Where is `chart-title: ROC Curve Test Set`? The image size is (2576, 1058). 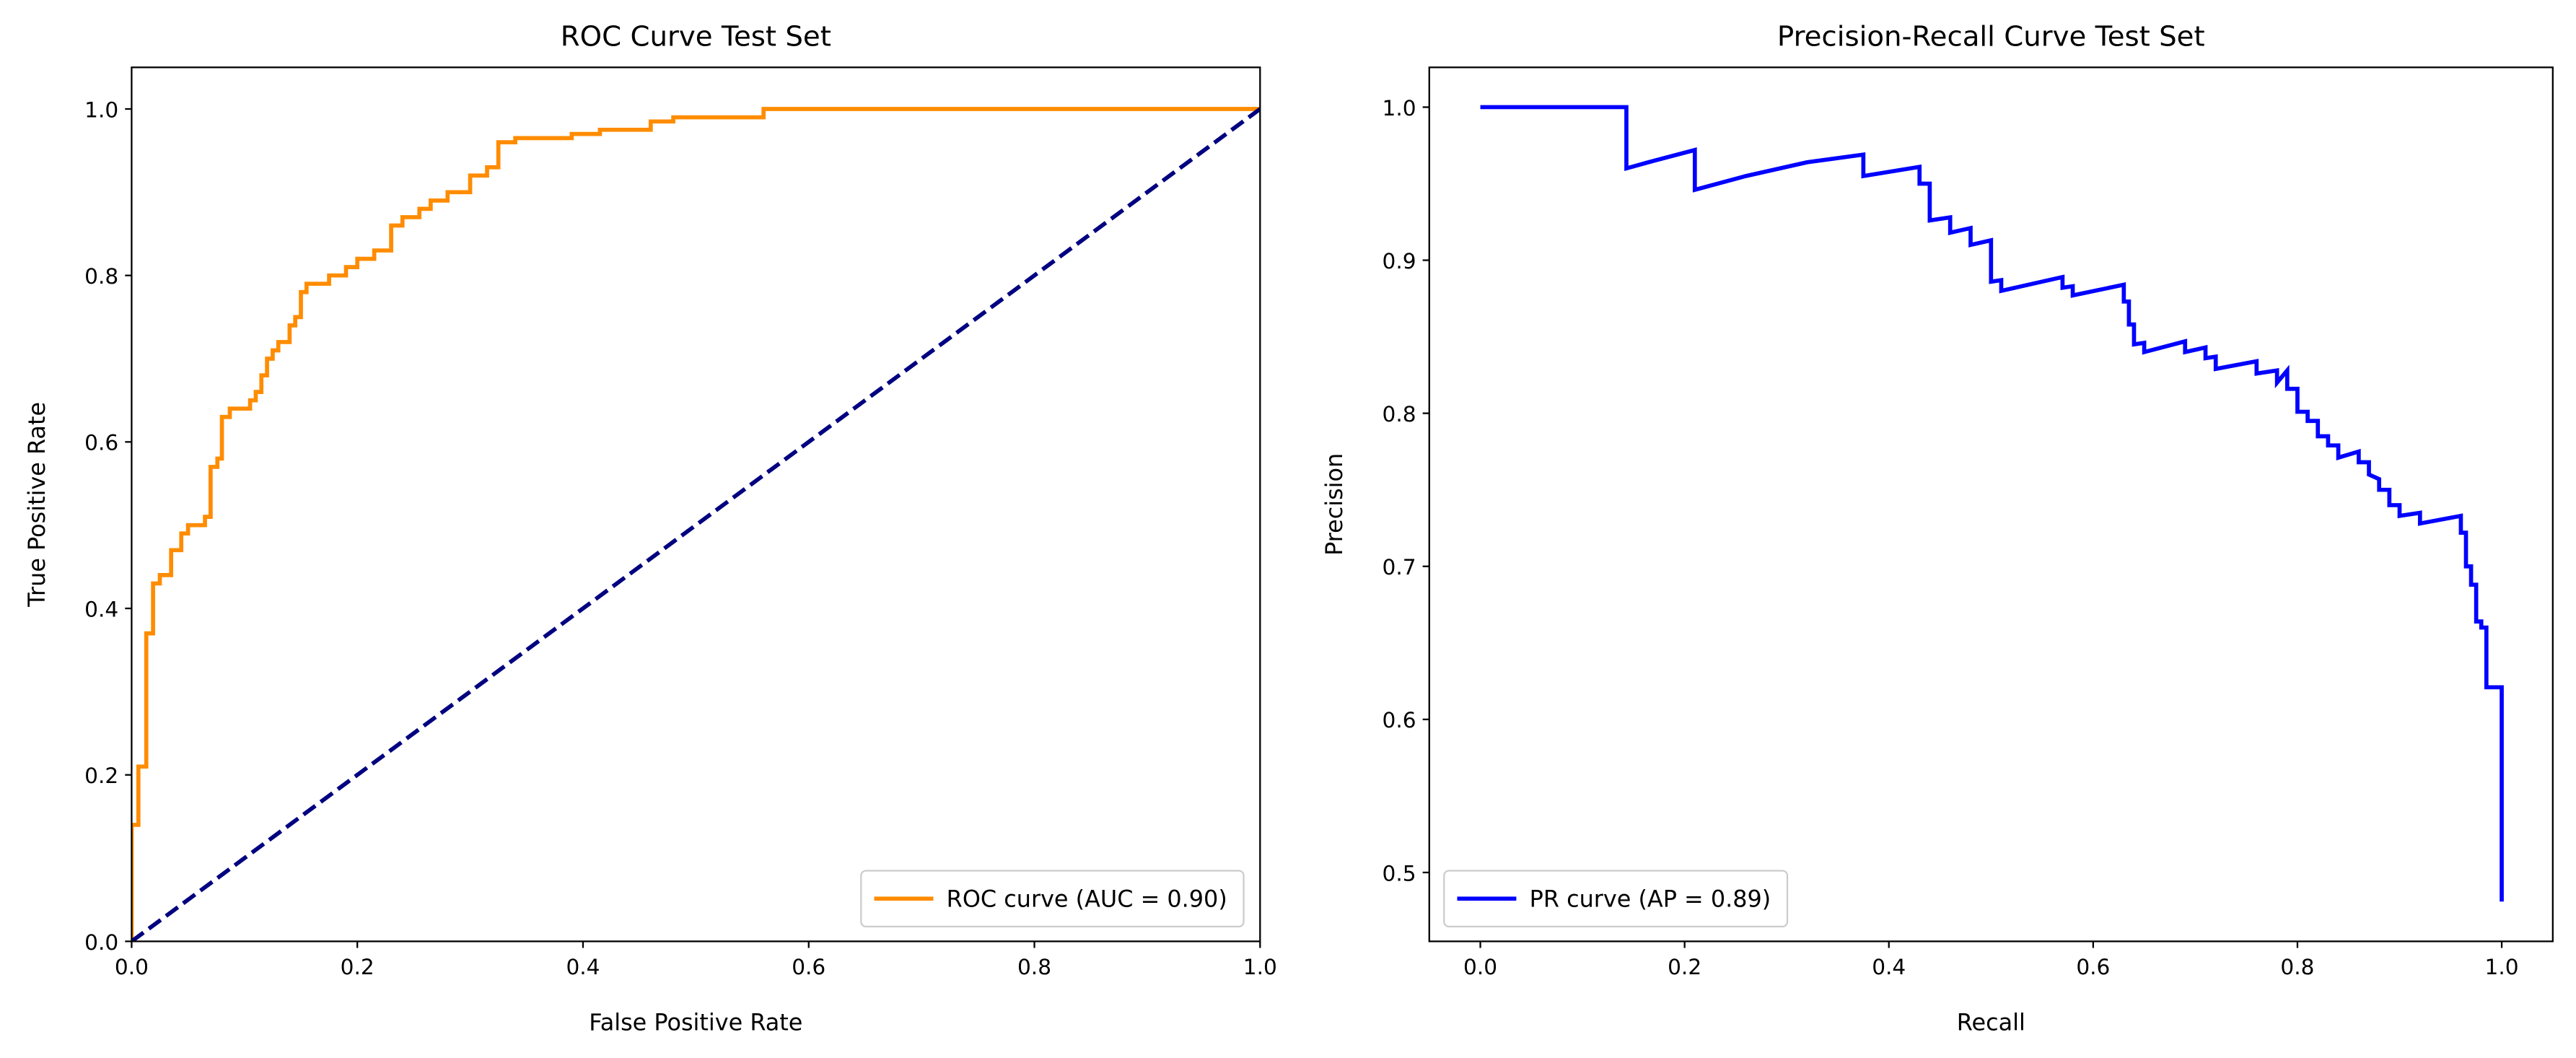
chart-title: ROC Curve Test Set is located at coordinates (696, 37).